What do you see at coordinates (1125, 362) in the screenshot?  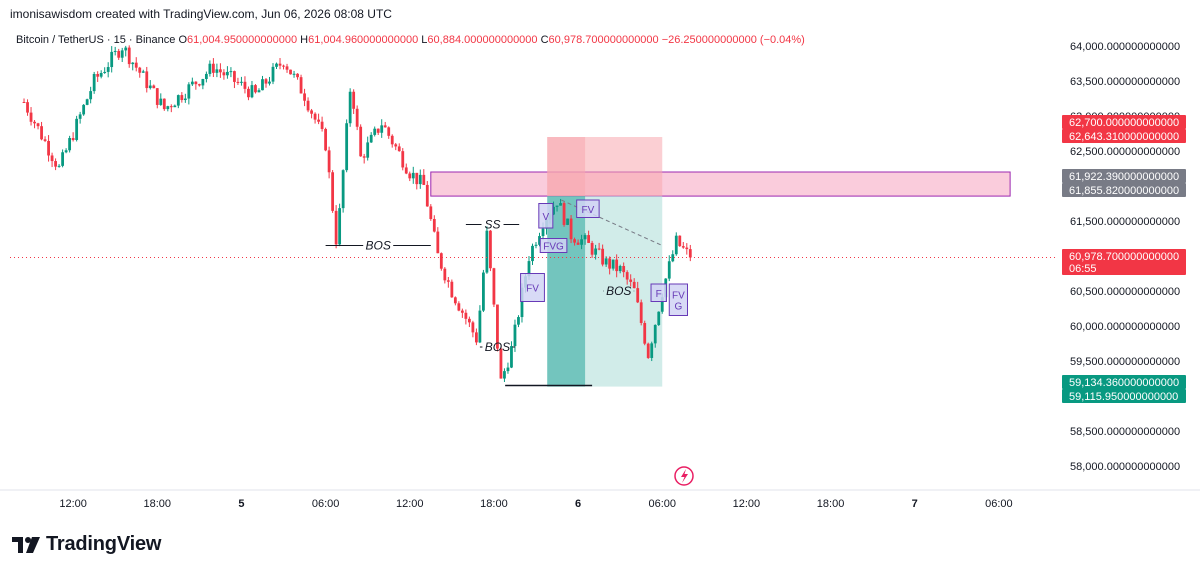 I see `price-tick-label: 59,500.000000000000` at bounding box center [1125, 362].